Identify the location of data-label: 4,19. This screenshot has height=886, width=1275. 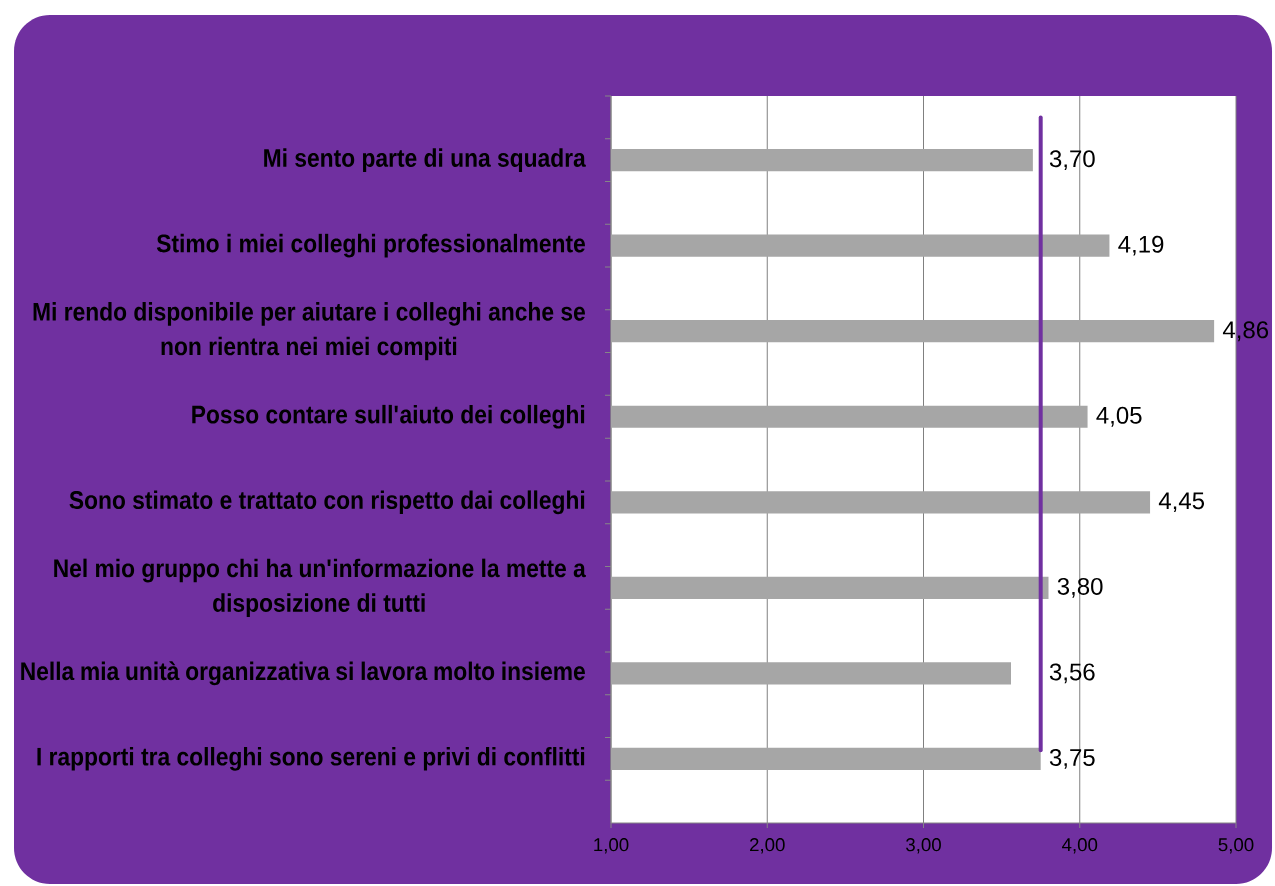
(1141, 245).